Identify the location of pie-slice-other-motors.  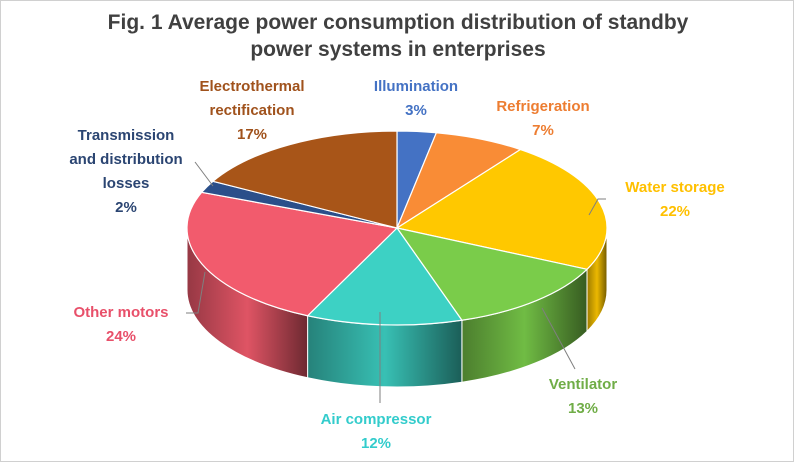
(292, 254).